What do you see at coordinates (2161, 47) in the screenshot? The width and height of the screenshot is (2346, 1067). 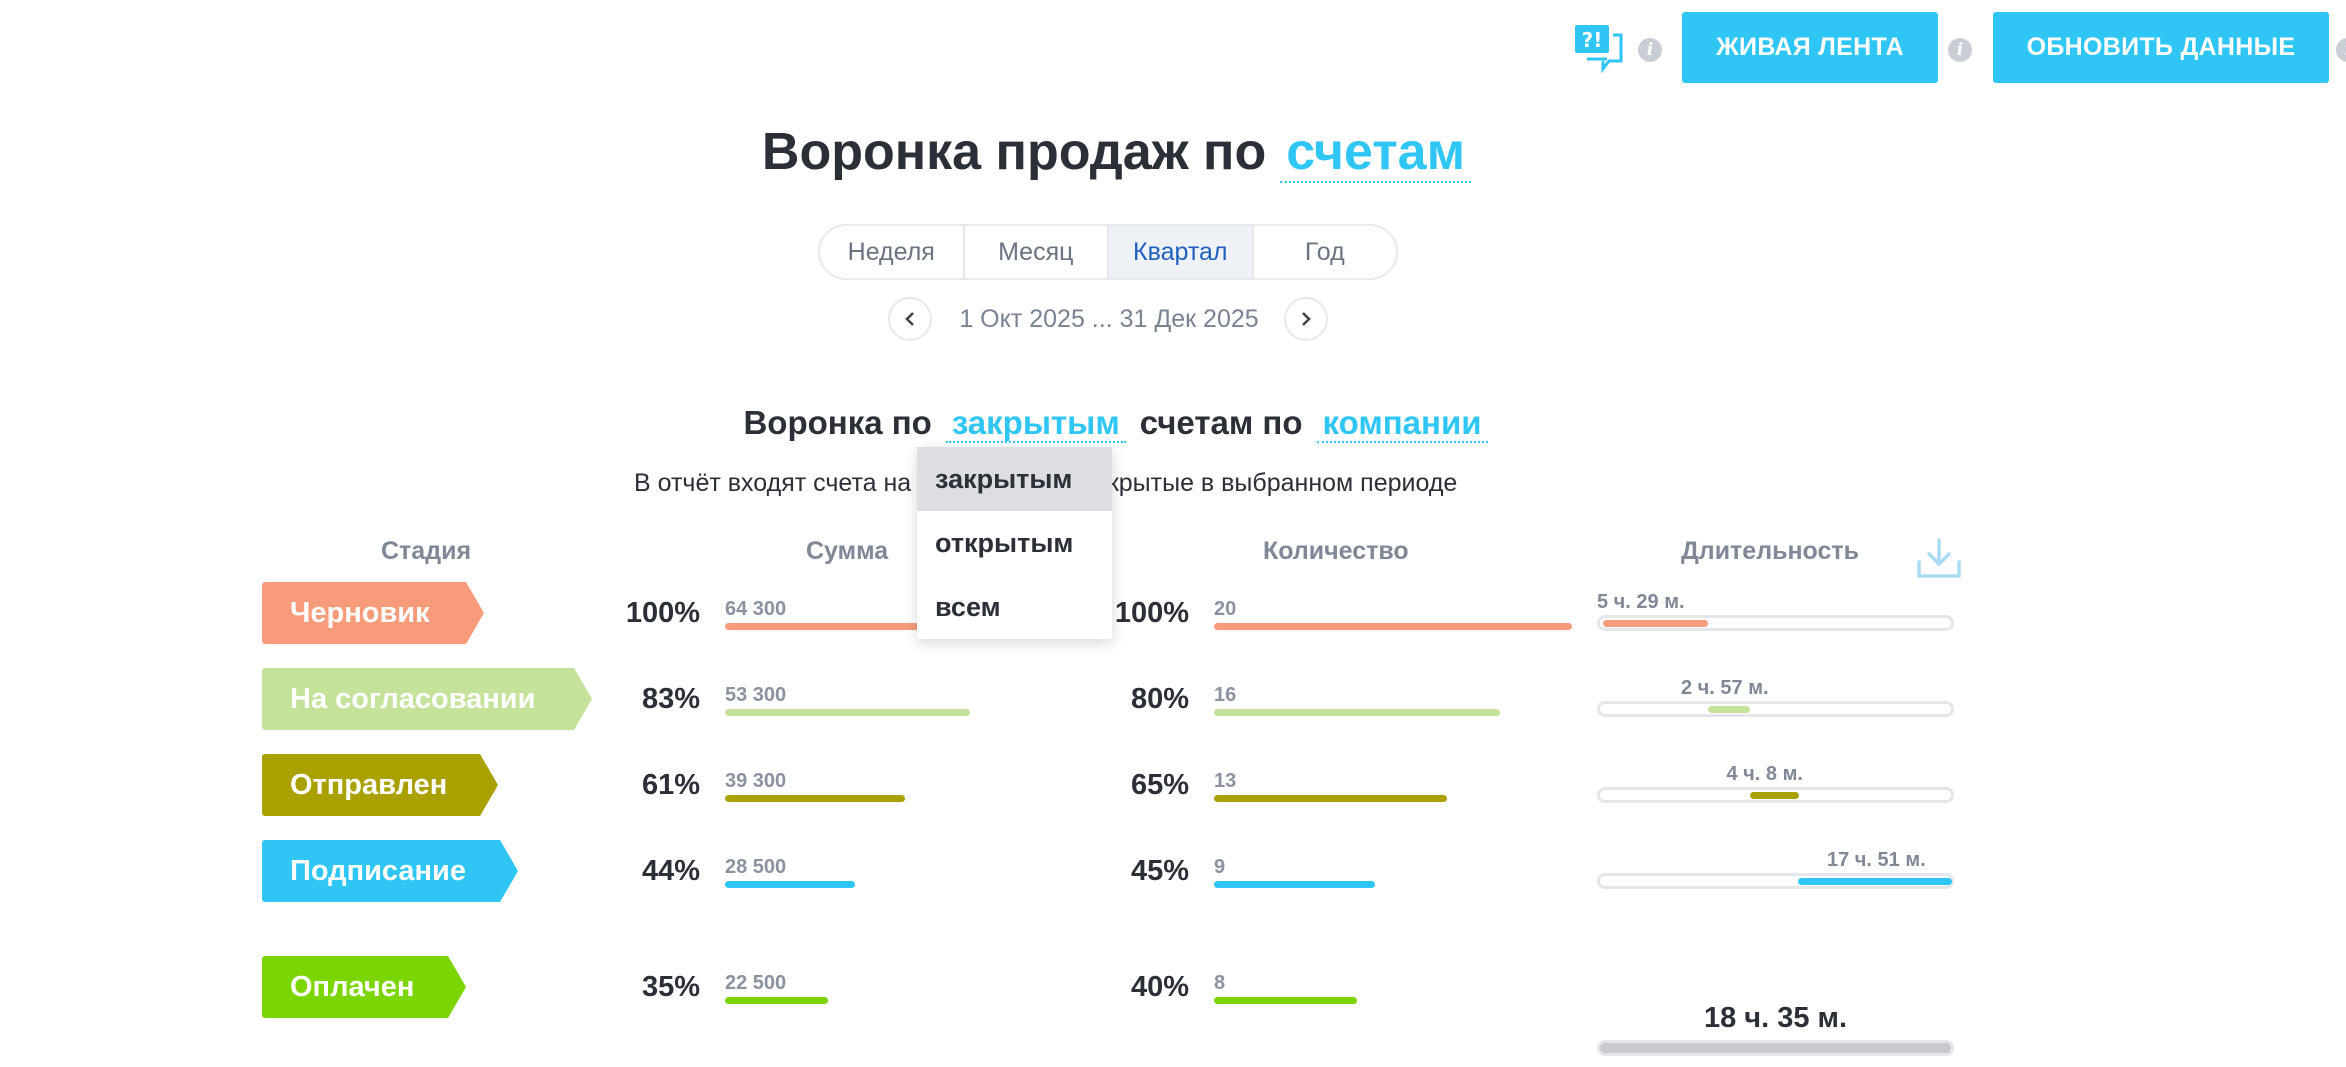 I see `refresh-data-button: ОБНОВИТЬ ДАННЫЕ` at bounding box center [2161, 47].